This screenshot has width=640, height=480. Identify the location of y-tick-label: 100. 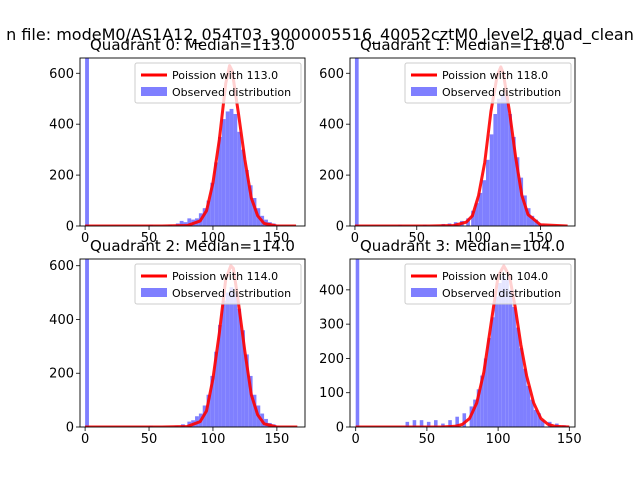
(331, 393).